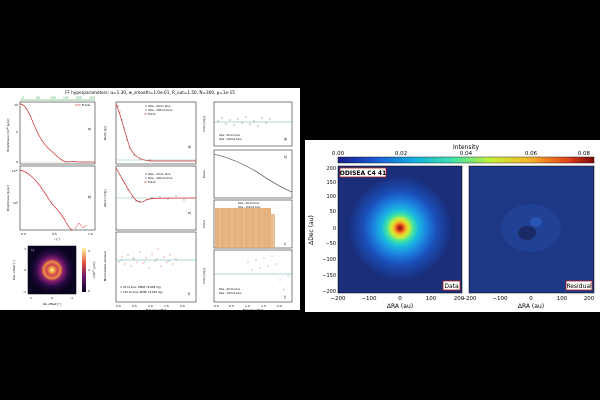 The height and width of the screenshot is (400, 600). What do you see at coordinates (329, 276) in the screenshot?
I see `svg-text: −150` at bounding box center [329, 276].